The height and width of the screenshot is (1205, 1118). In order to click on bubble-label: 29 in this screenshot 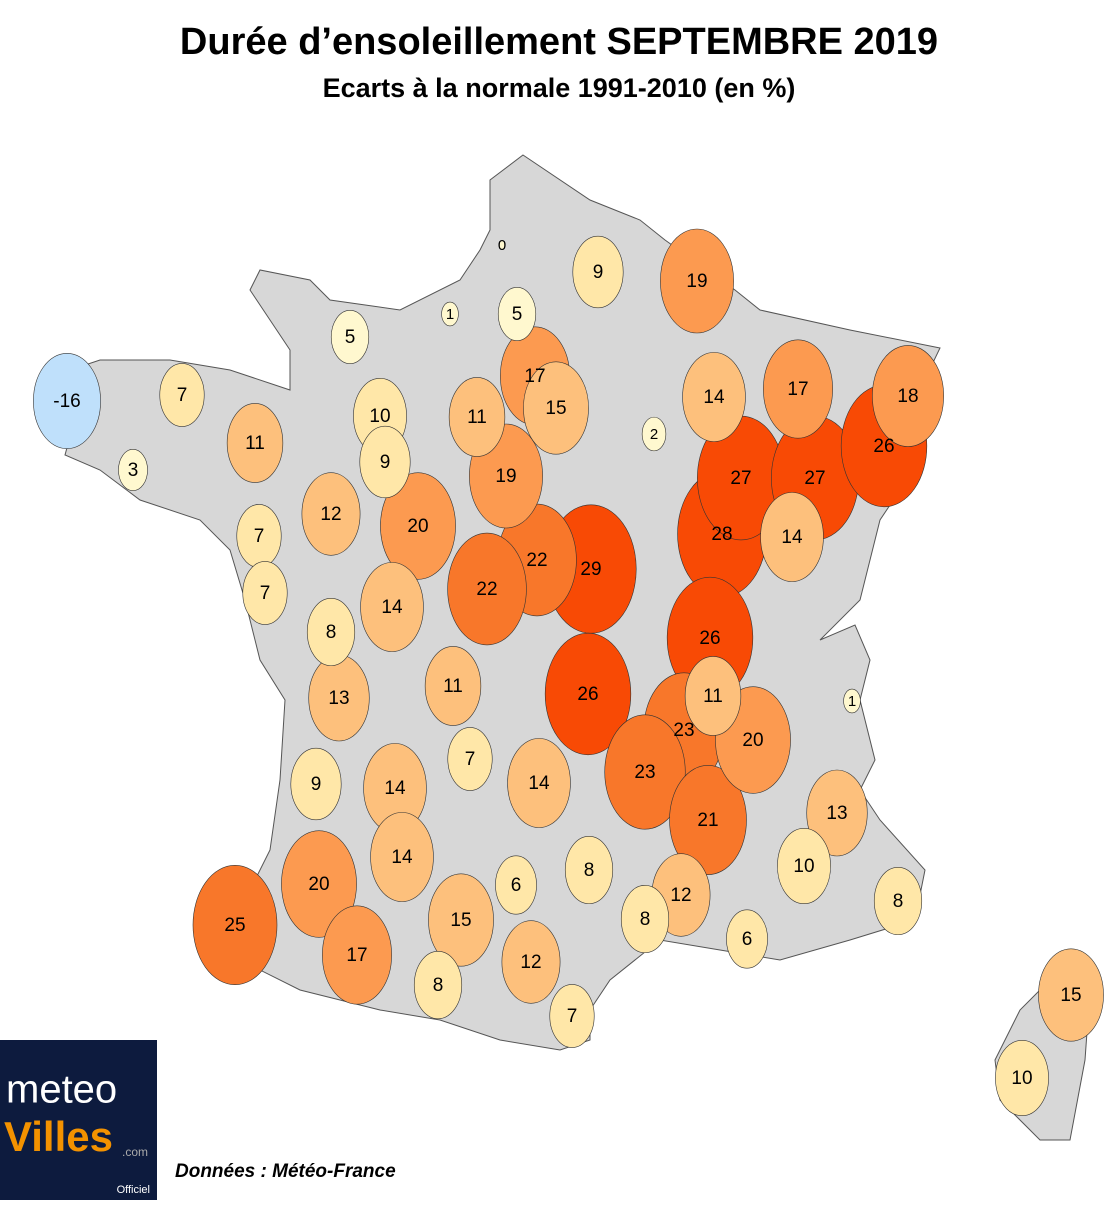, I will do `click(590, 569)`.